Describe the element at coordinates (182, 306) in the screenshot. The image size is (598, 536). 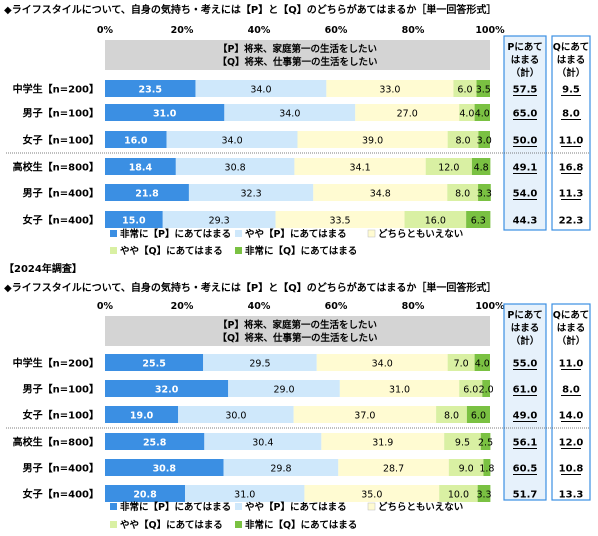
I see `chart2-x-tick-label: 20%` at that location.